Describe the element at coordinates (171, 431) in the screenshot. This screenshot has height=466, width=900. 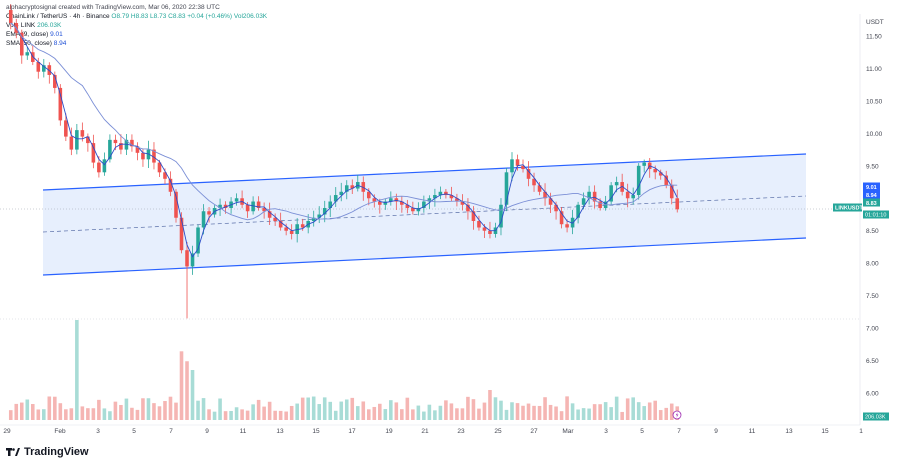
I see `time-tick-label: 7` at that location.